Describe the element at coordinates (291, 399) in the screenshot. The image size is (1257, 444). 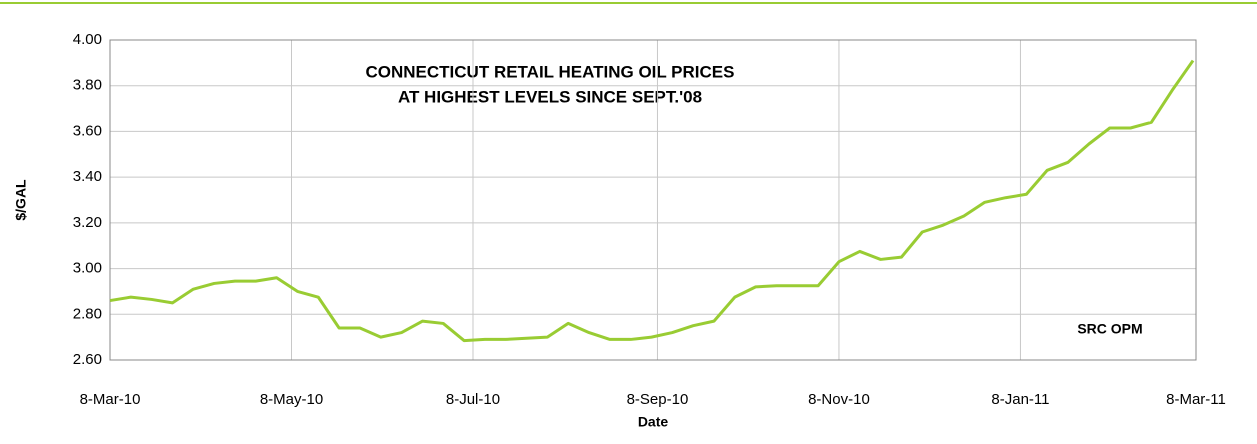
I see `x-tick-label: 8-May-10` at that location.